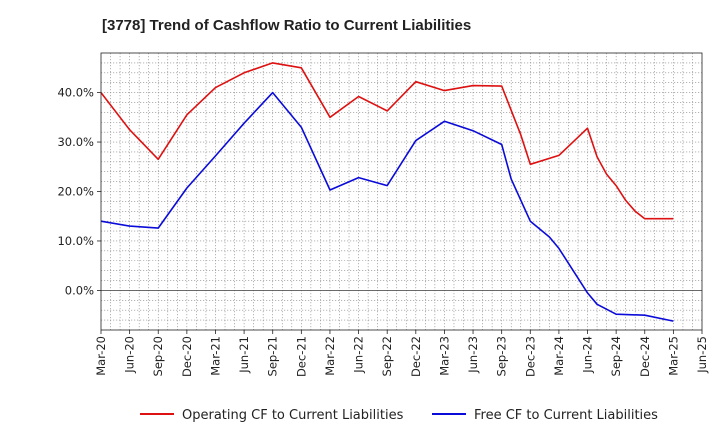 This screenshot has height=440, width=720. Describe the element at coordinates (75, 241) in the screenshot. I see `y-tick-label: 10.0%` at that location.